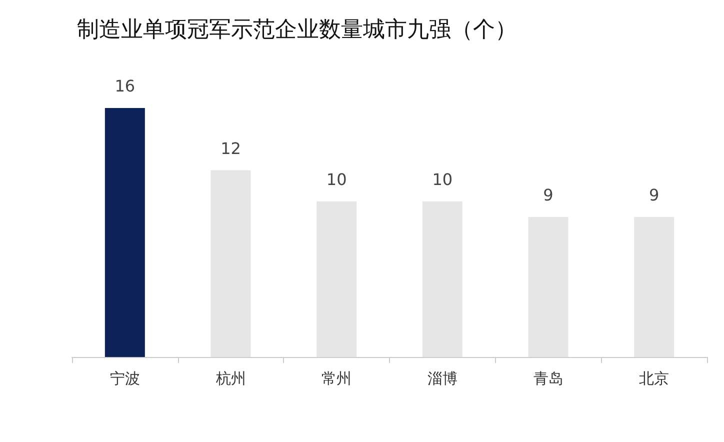 The image size is (724, 442). What do you see at coordinates (230, 379) in the screenshot?
I see `x-tick-label: 杭州` at bounding box center [230, 379].